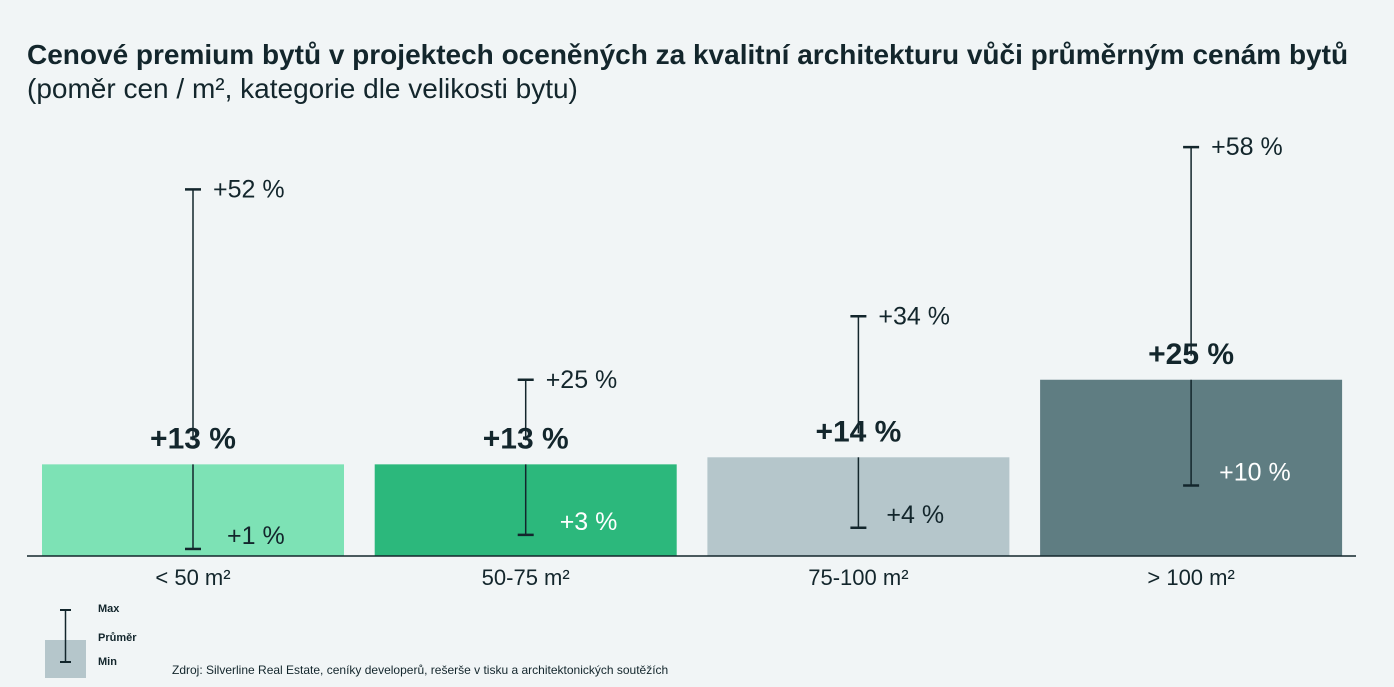 The image size is (1394, 687). Describe the element at coordinates (1255, 473) in the screenshot. I see `min-label-4: +10 %` at that location.